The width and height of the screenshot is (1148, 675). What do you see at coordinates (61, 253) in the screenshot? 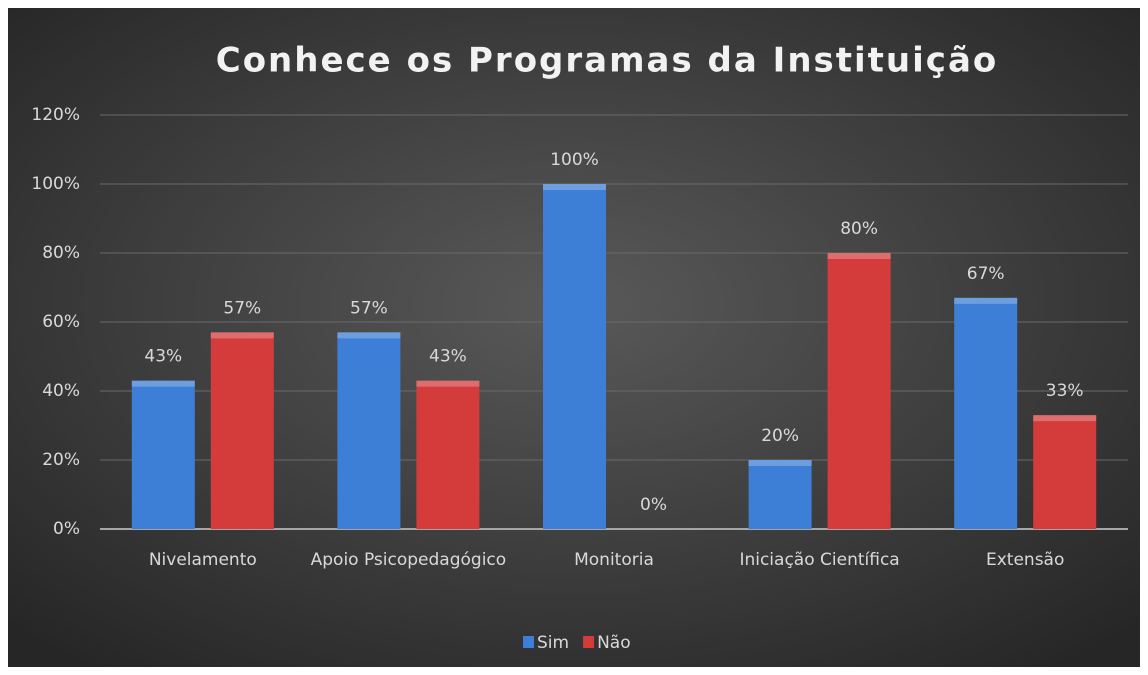
I see `y-tick-label: 80%` at bounding box center [61, 253].